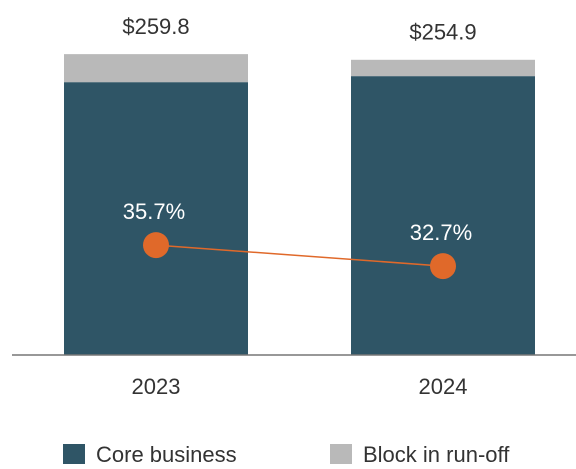 This screenshot has height=469, width=576. What do you see at coordinates (436, 453) in the screenshot?
I see `legend-label: Block in run-off` at bounding box center [436, 453].